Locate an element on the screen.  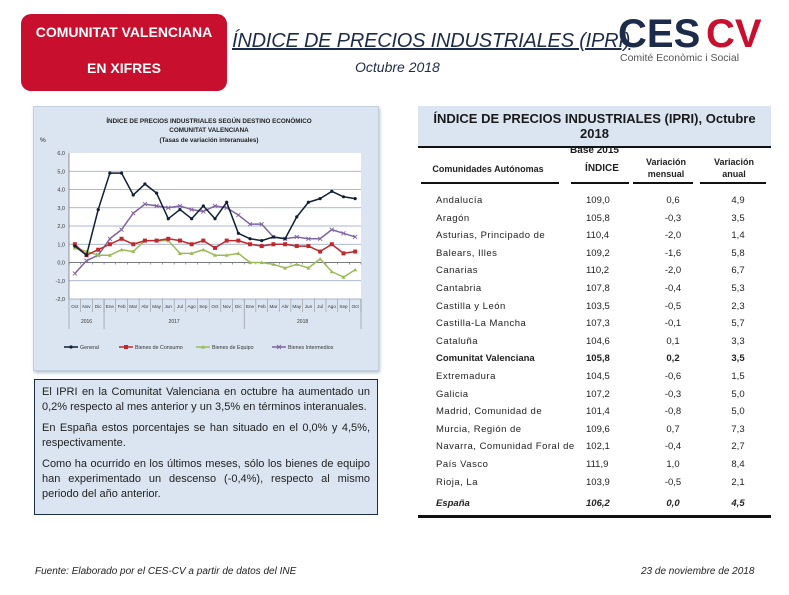
cell-indice: 107,3 is located at coordinates (598, 324).